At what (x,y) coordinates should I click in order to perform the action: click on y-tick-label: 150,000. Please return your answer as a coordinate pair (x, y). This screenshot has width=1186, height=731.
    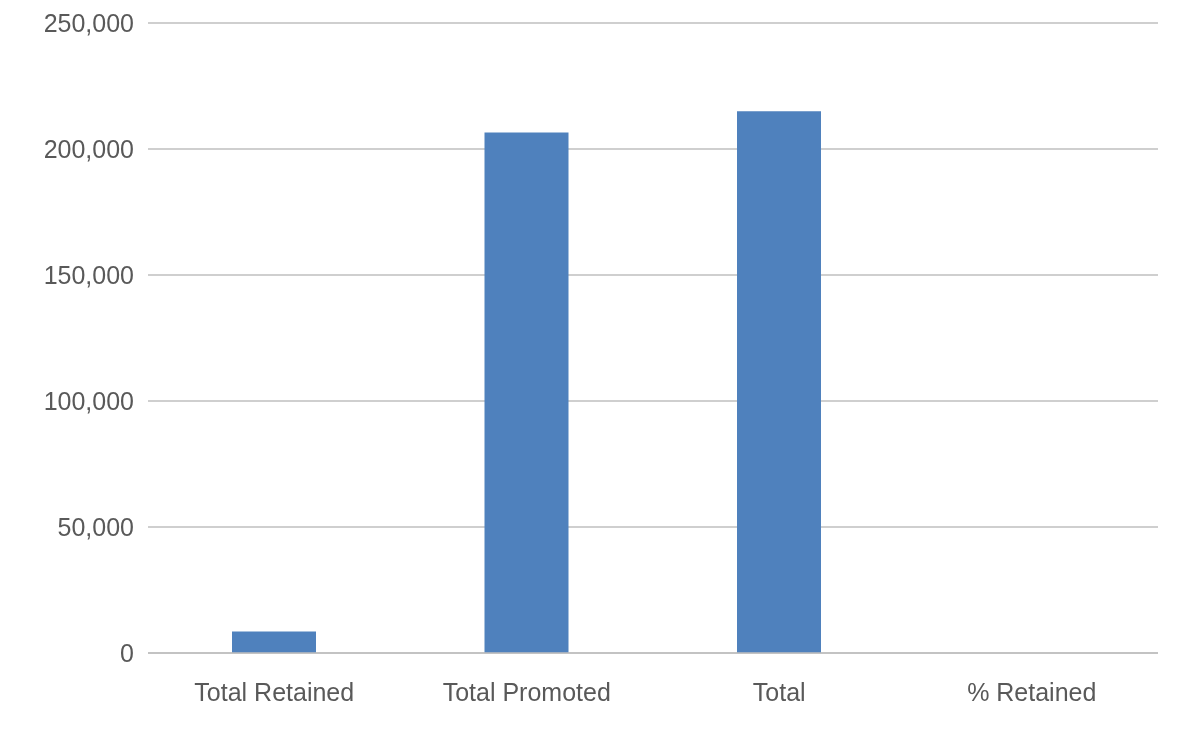
    Looking at the image, I should click on (88, 274).